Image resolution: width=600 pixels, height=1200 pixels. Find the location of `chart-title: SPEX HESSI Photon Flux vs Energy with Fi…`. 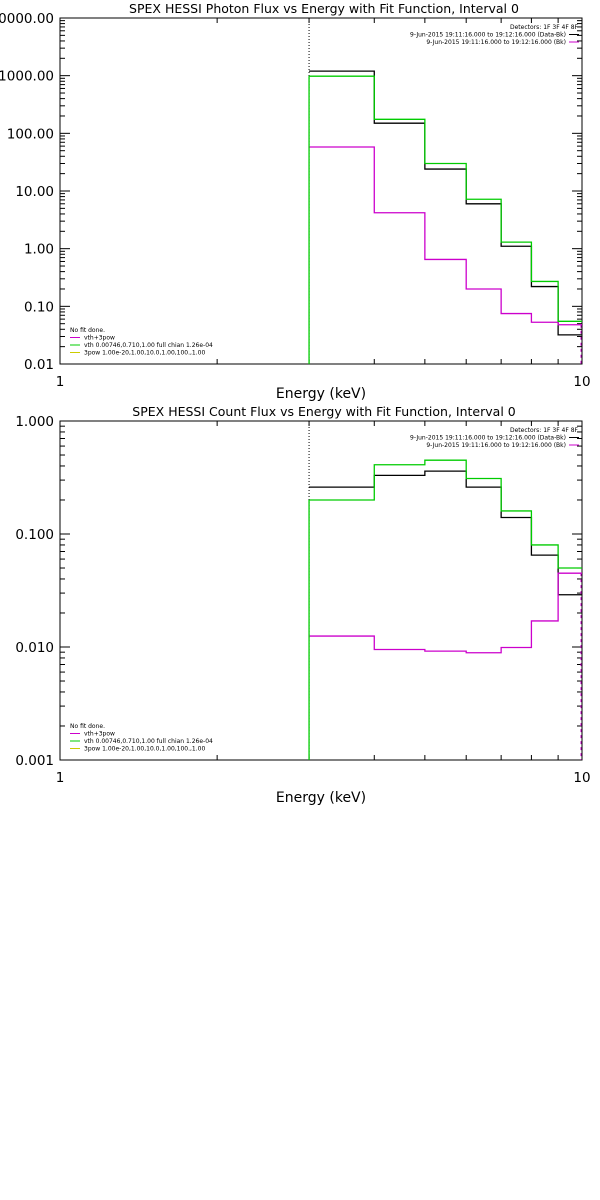

chart-title: SPEX HESSI Photon Flux vs Energy with Fi… is located at coordinates (324, 8).